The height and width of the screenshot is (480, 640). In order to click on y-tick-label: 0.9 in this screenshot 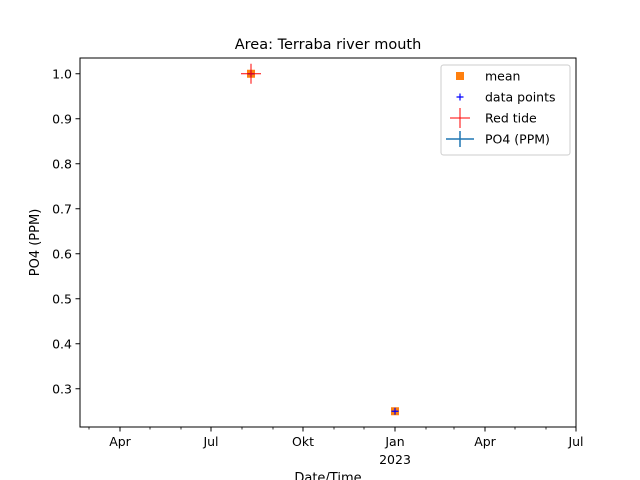, I will do `click(62, 118)`.